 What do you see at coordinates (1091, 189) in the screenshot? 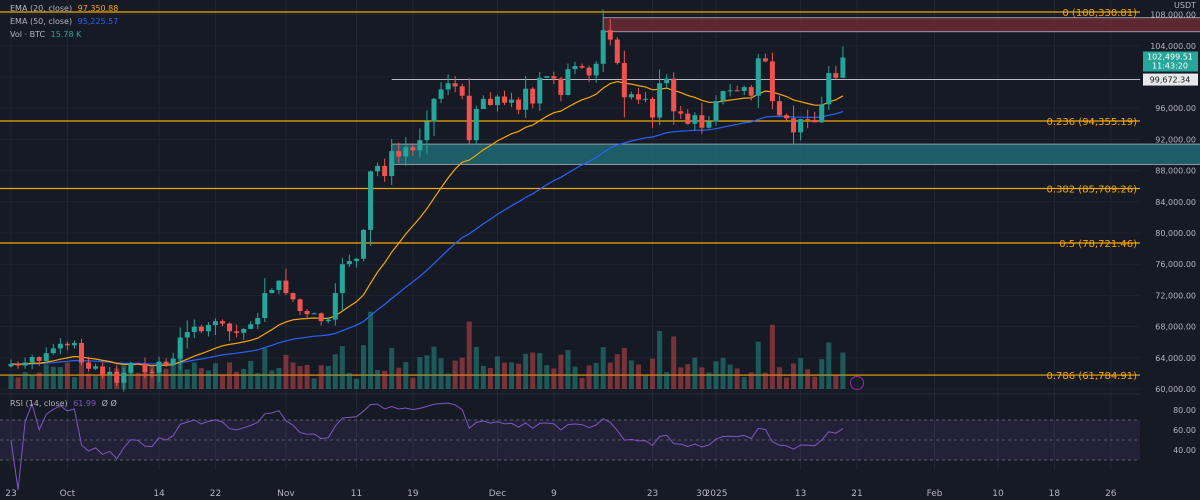
I see `fib-label: 0.382 (85,709.26)` at bounding box center [1091, 189].